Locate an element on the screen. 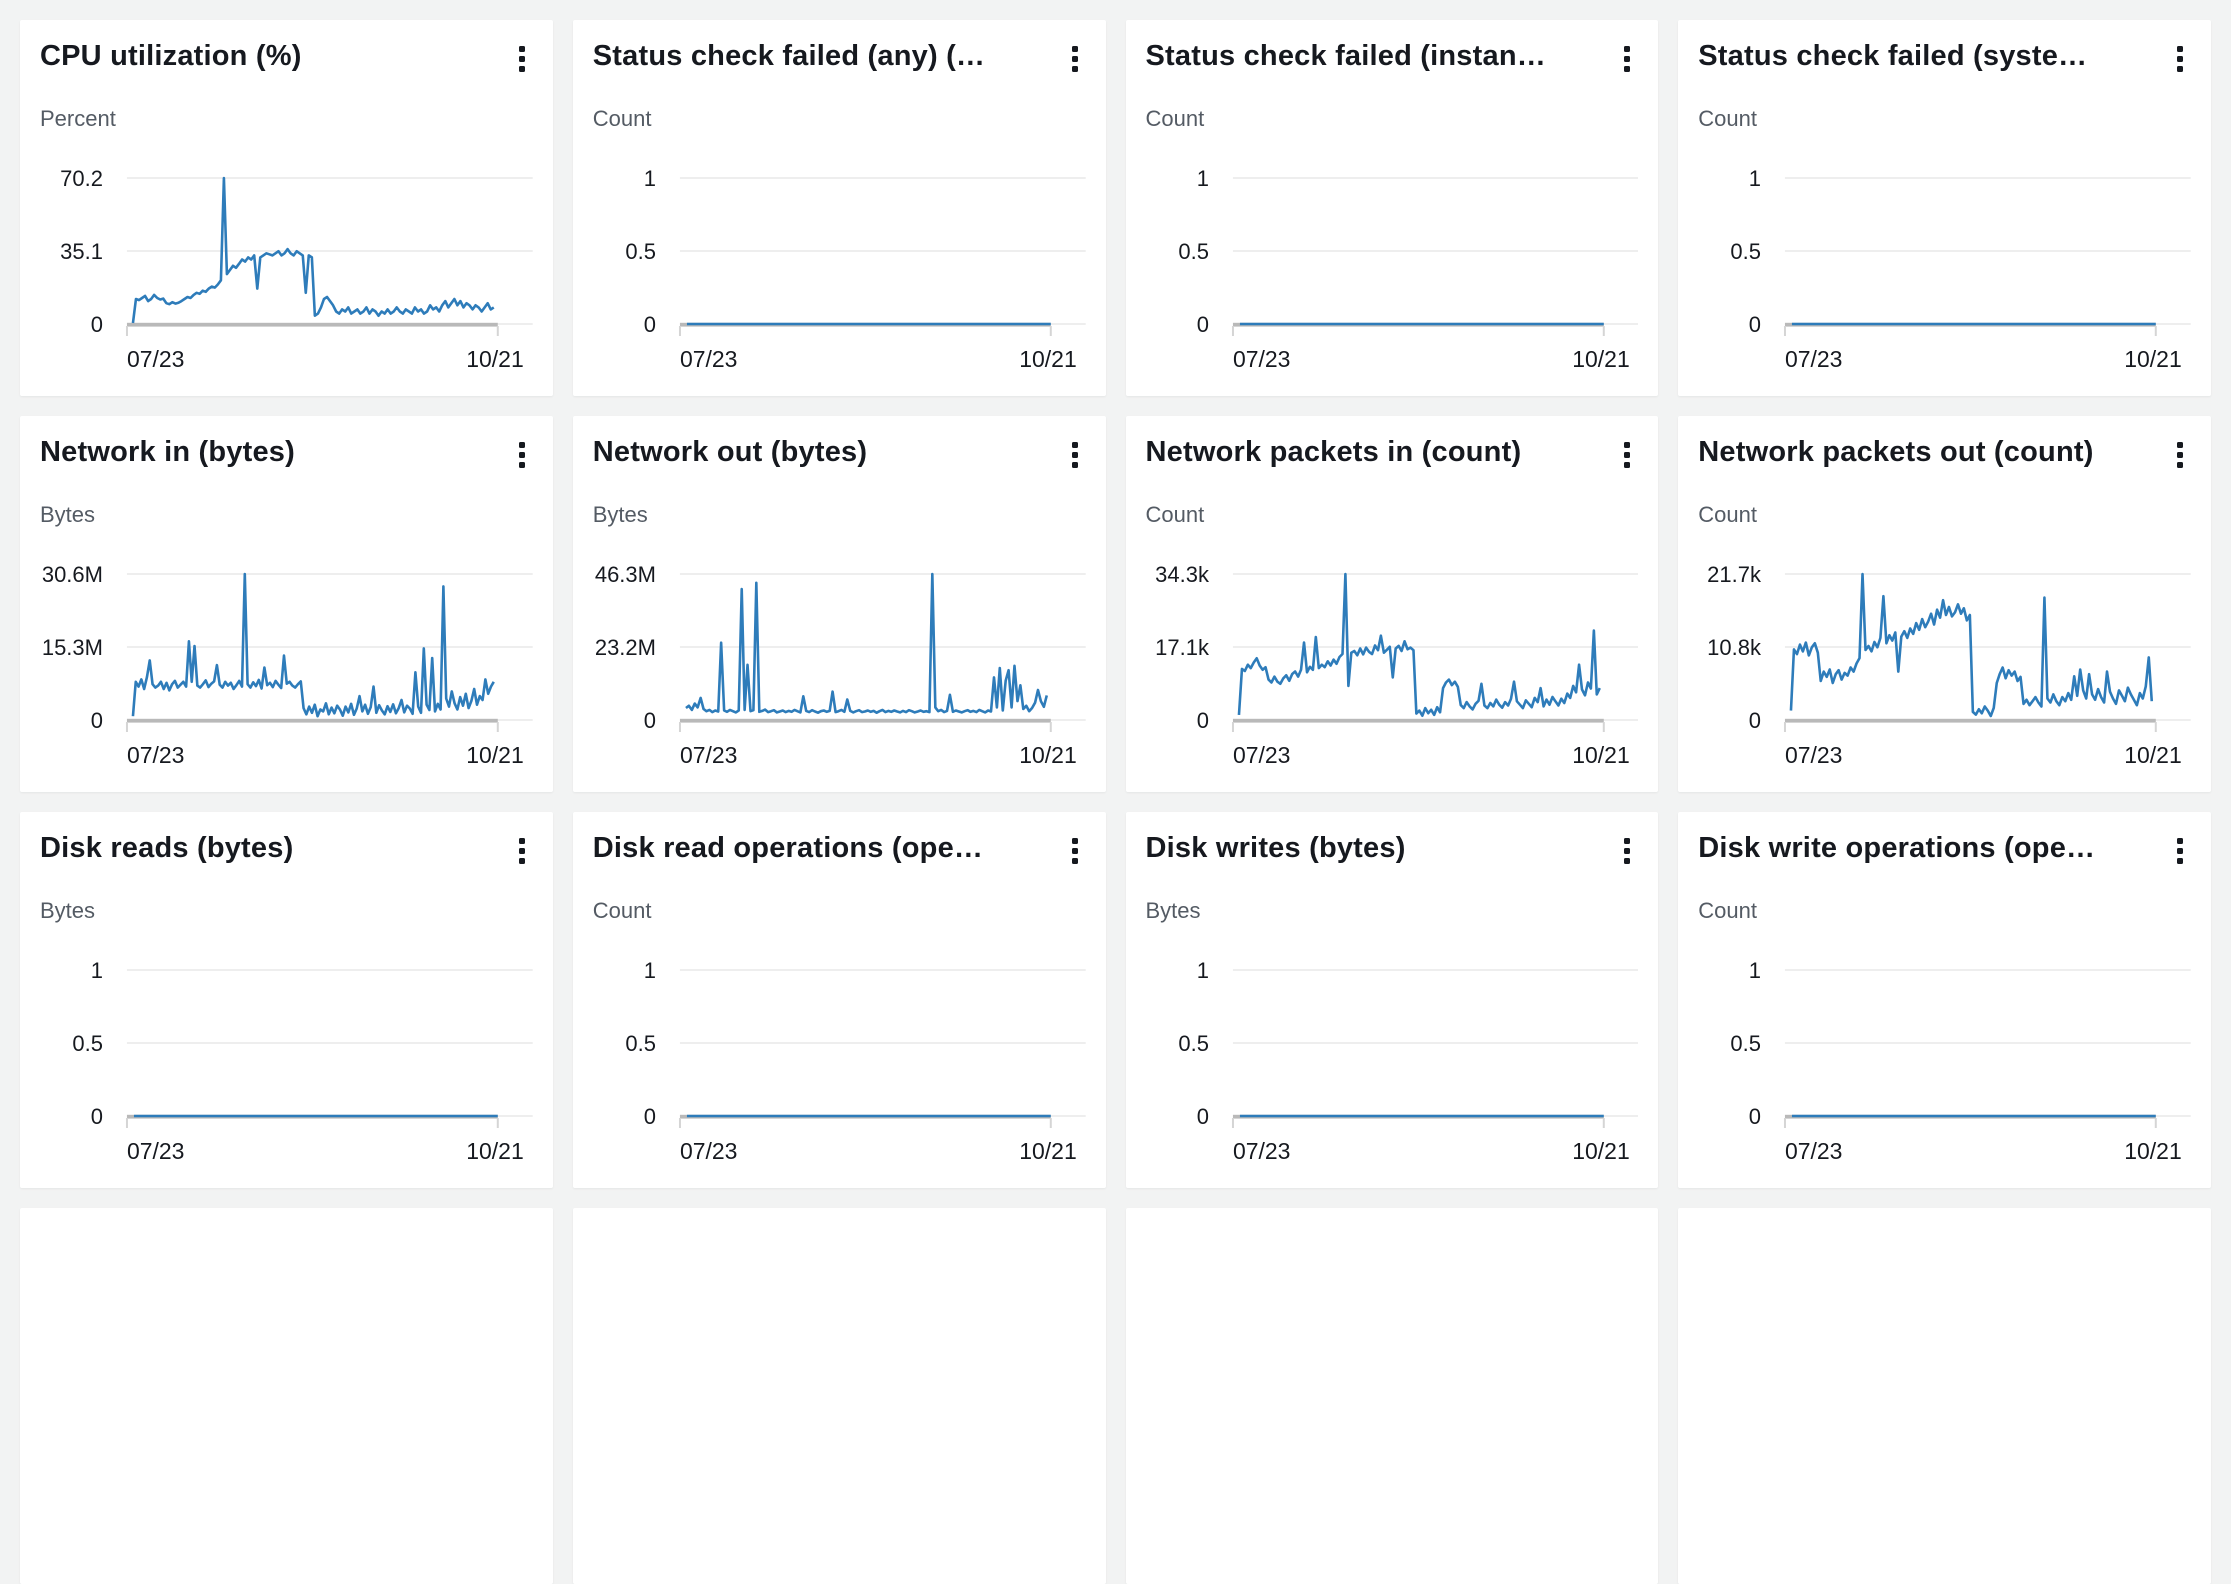  metric-series-line is located at coordinates (1971, 645).